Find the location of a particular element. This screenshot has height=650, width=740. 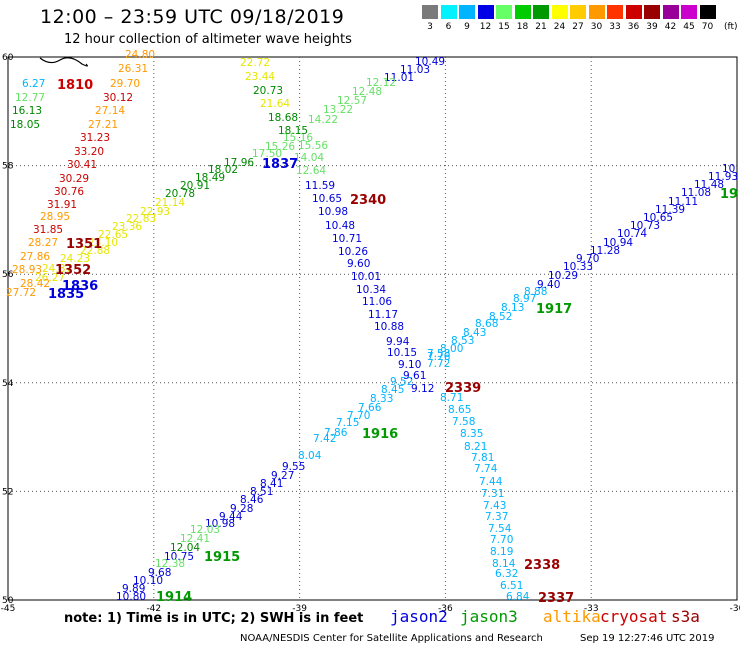

wave-height-label: 6.84 is located at coordinates (518, 597).